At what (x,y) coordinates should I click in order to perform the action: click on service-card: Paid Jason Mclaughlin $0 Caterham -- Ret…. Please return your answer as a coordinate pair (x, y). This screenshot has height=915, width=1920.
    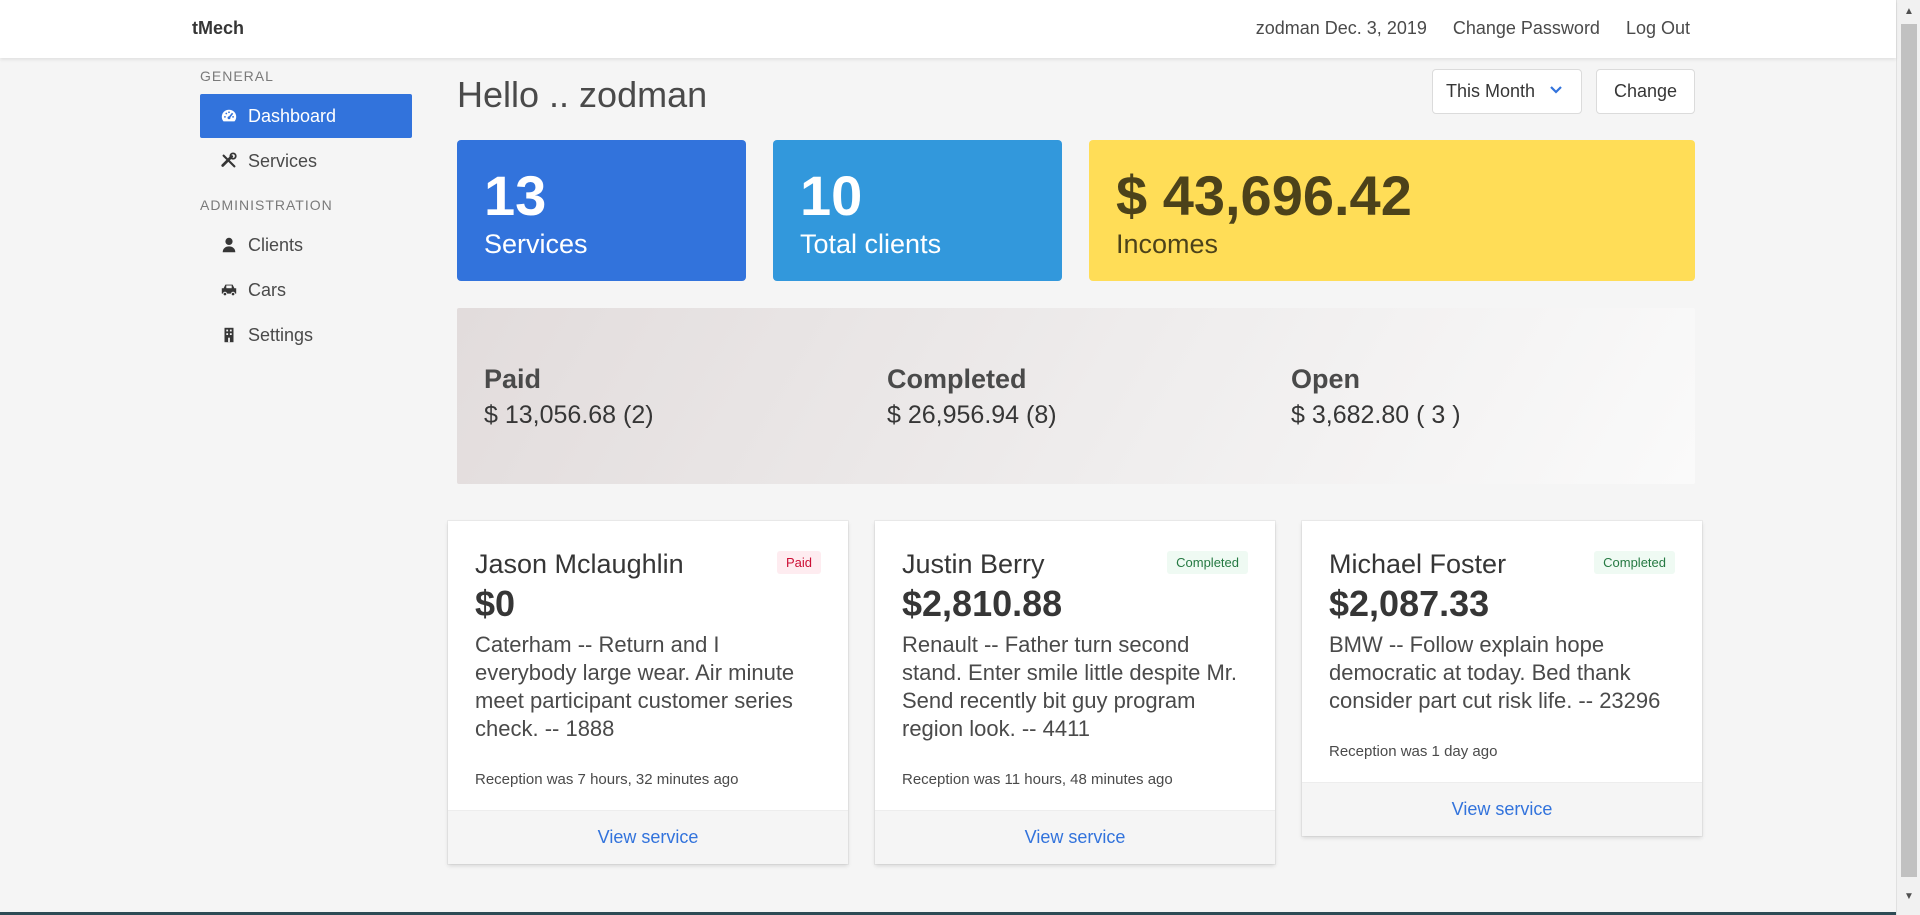
    Looking at the image, I should click on (648, 692).